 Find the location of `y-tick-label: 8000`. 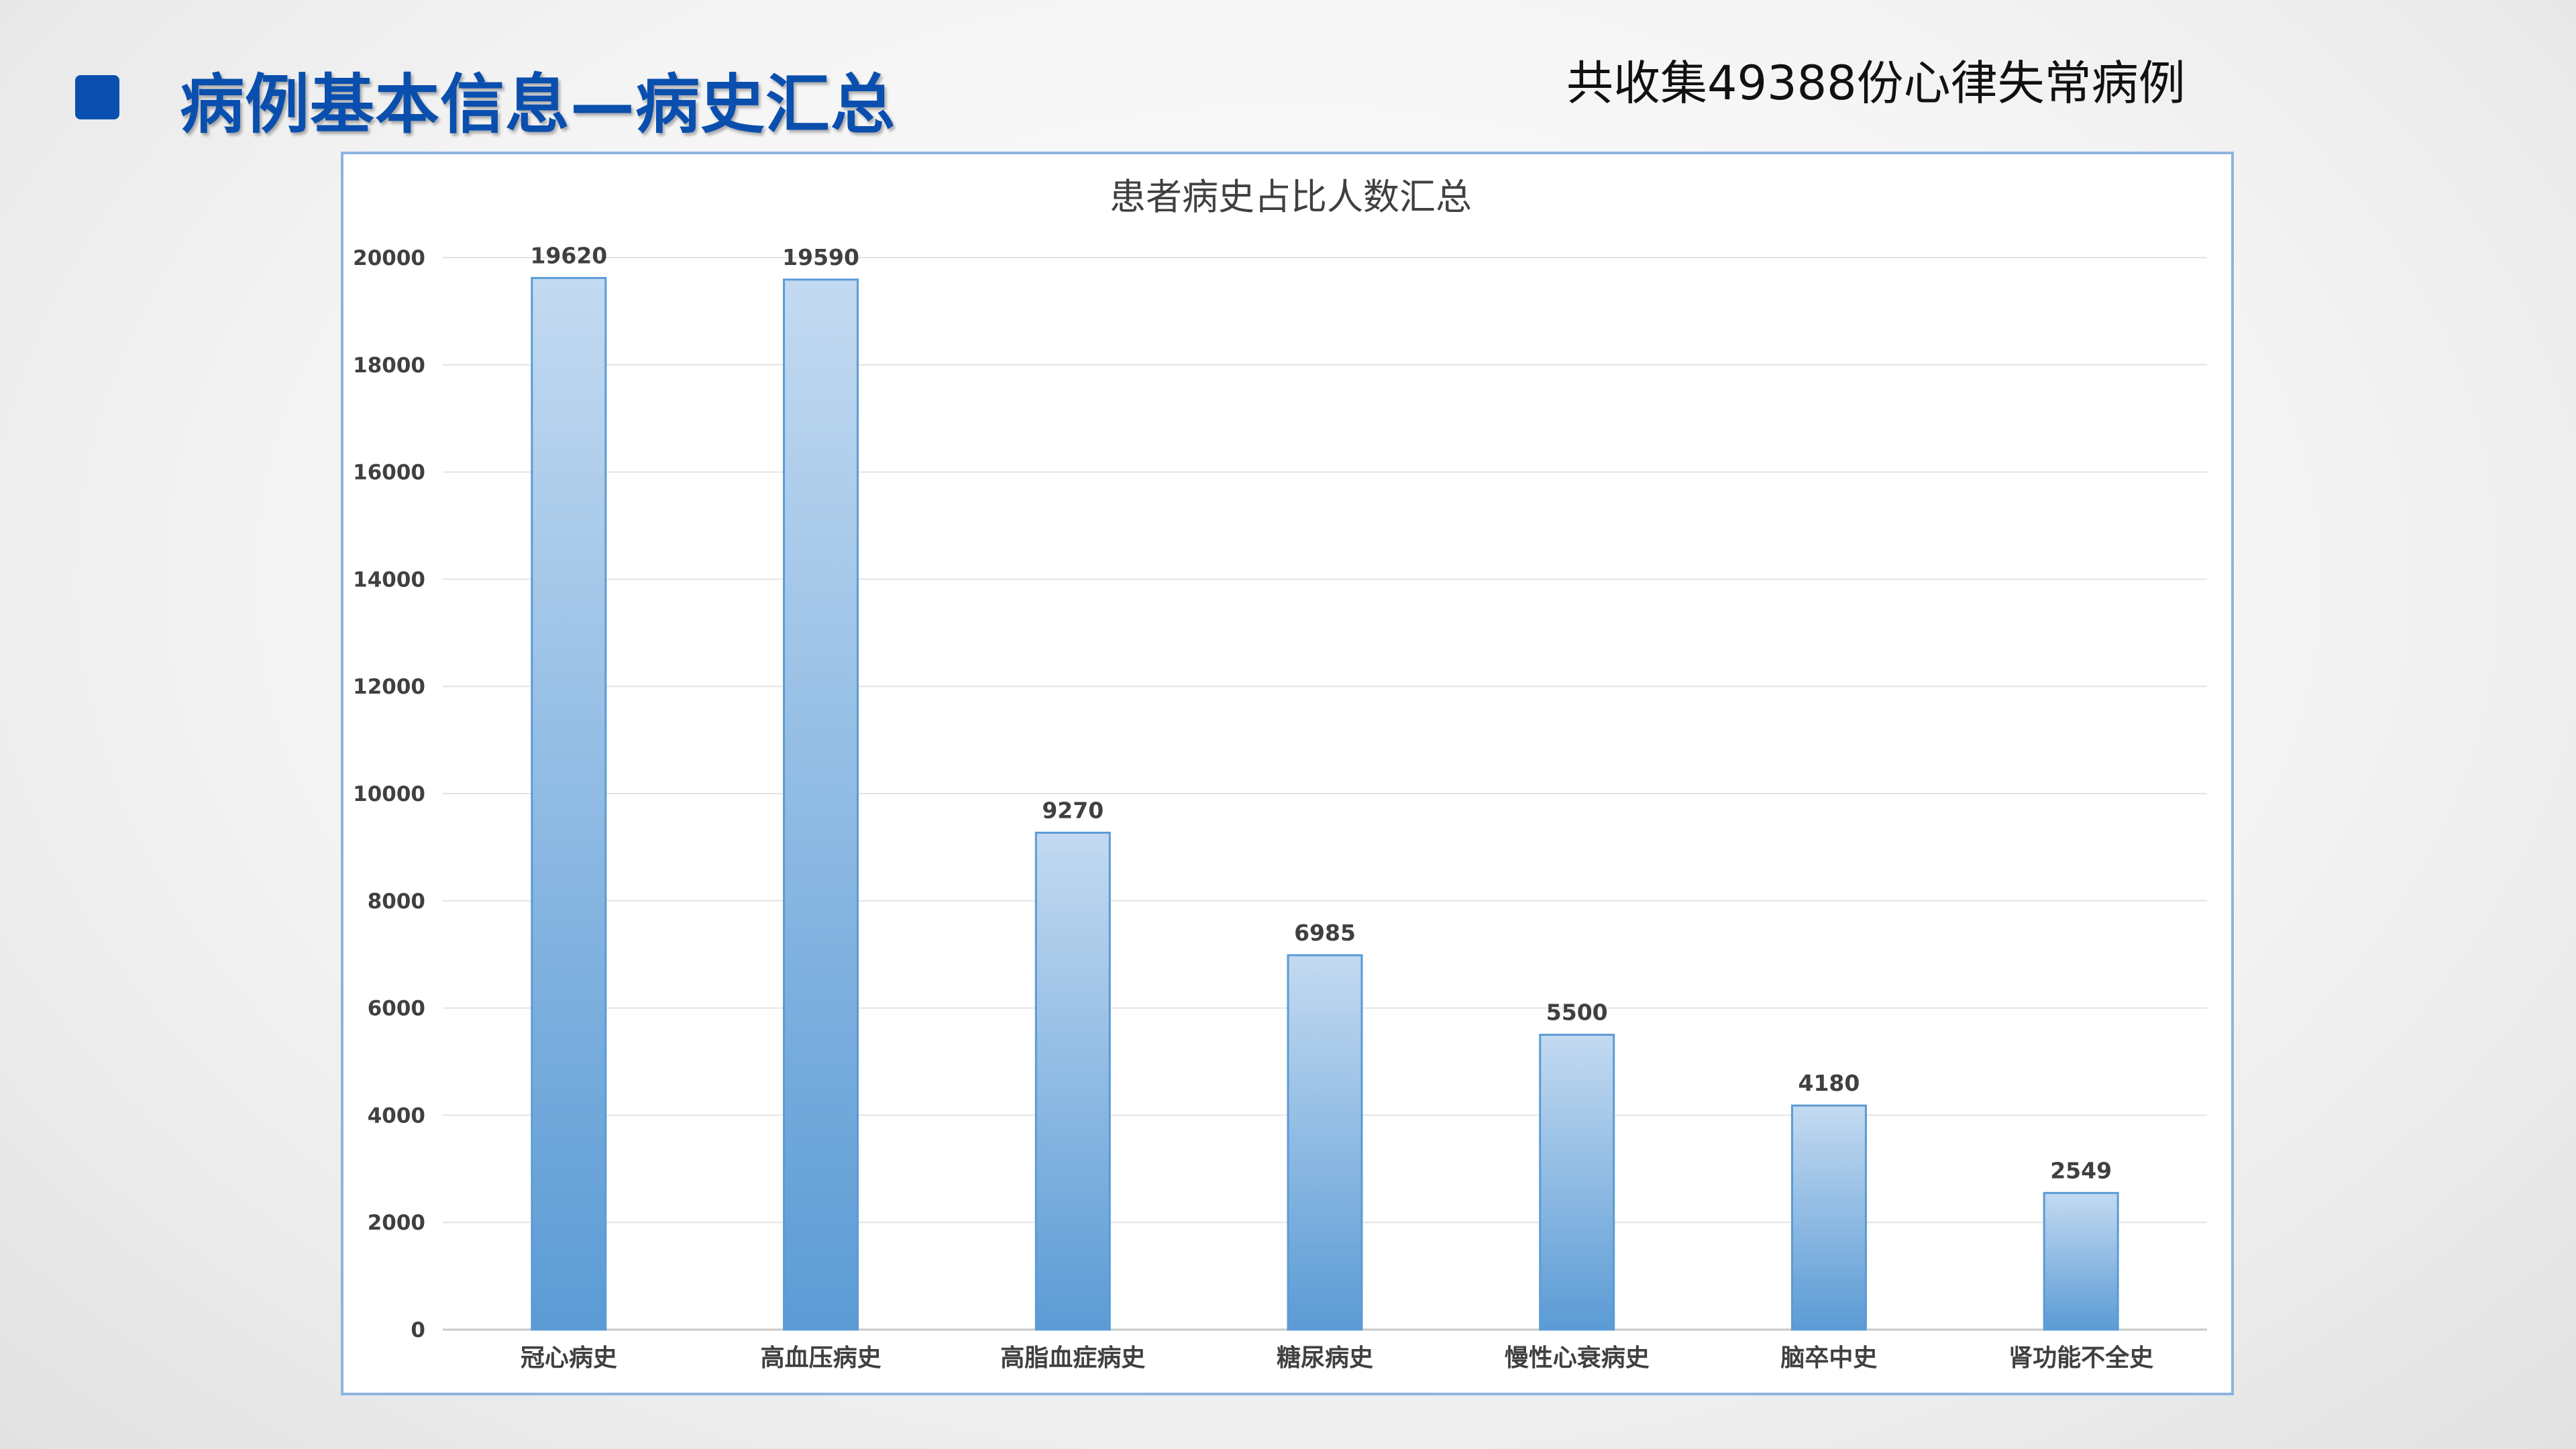

y-tick-label: 8000 is located at coordinates (396, 902).